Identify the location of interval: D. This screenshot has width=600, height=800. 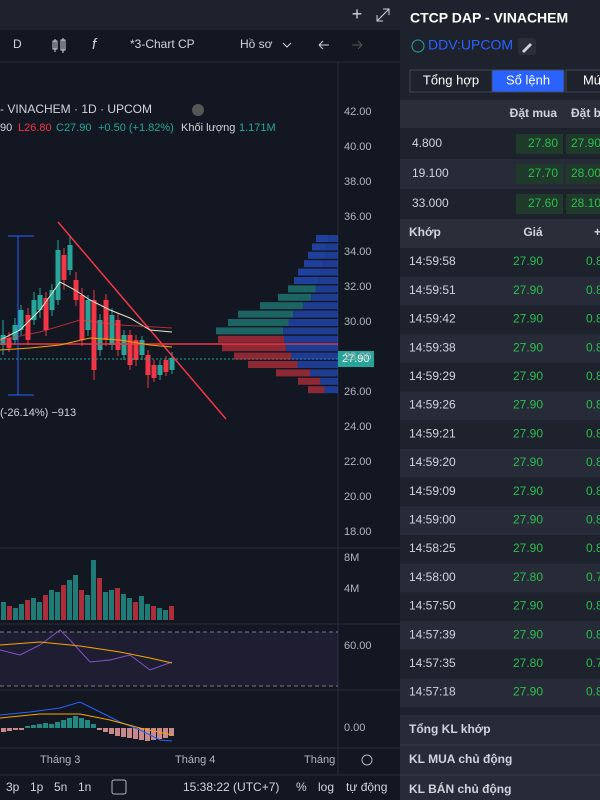
(17, 44).